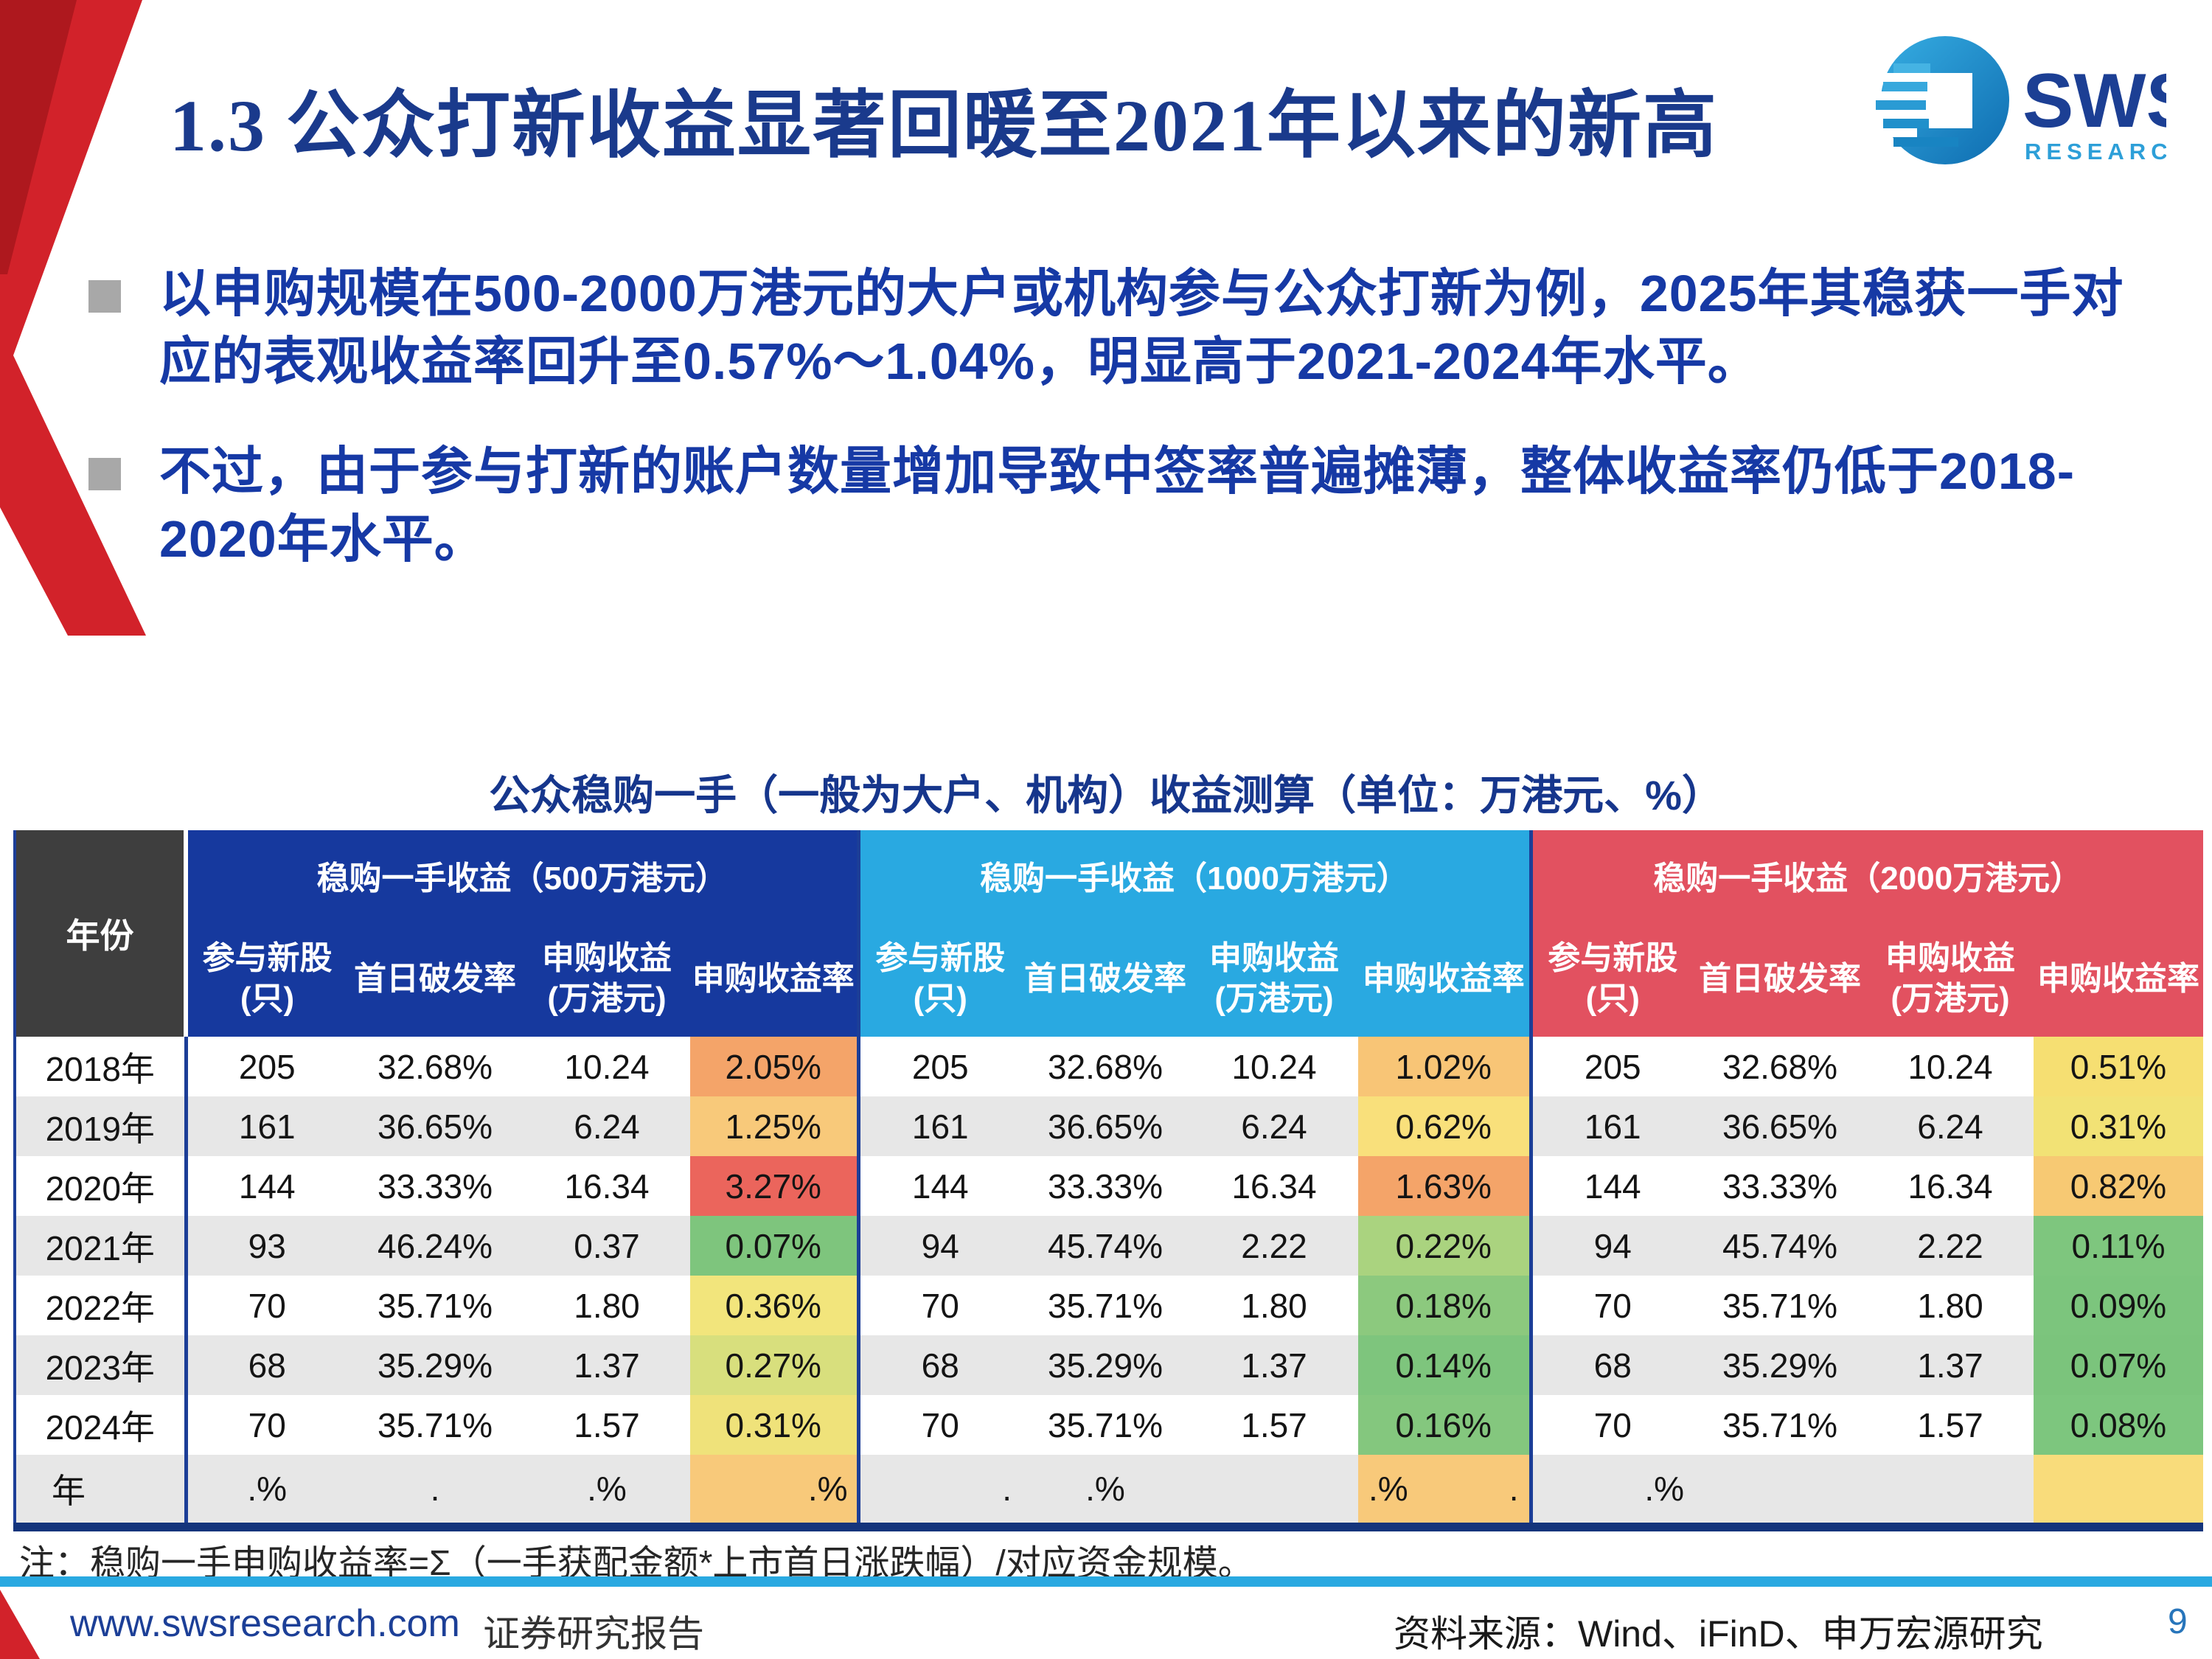 The image size is (2212, 1659). Describe the element at coordinates (1193, 875) in the screenshot. I see `group-header: 稳购一手收益（1000万港元）` at that location.